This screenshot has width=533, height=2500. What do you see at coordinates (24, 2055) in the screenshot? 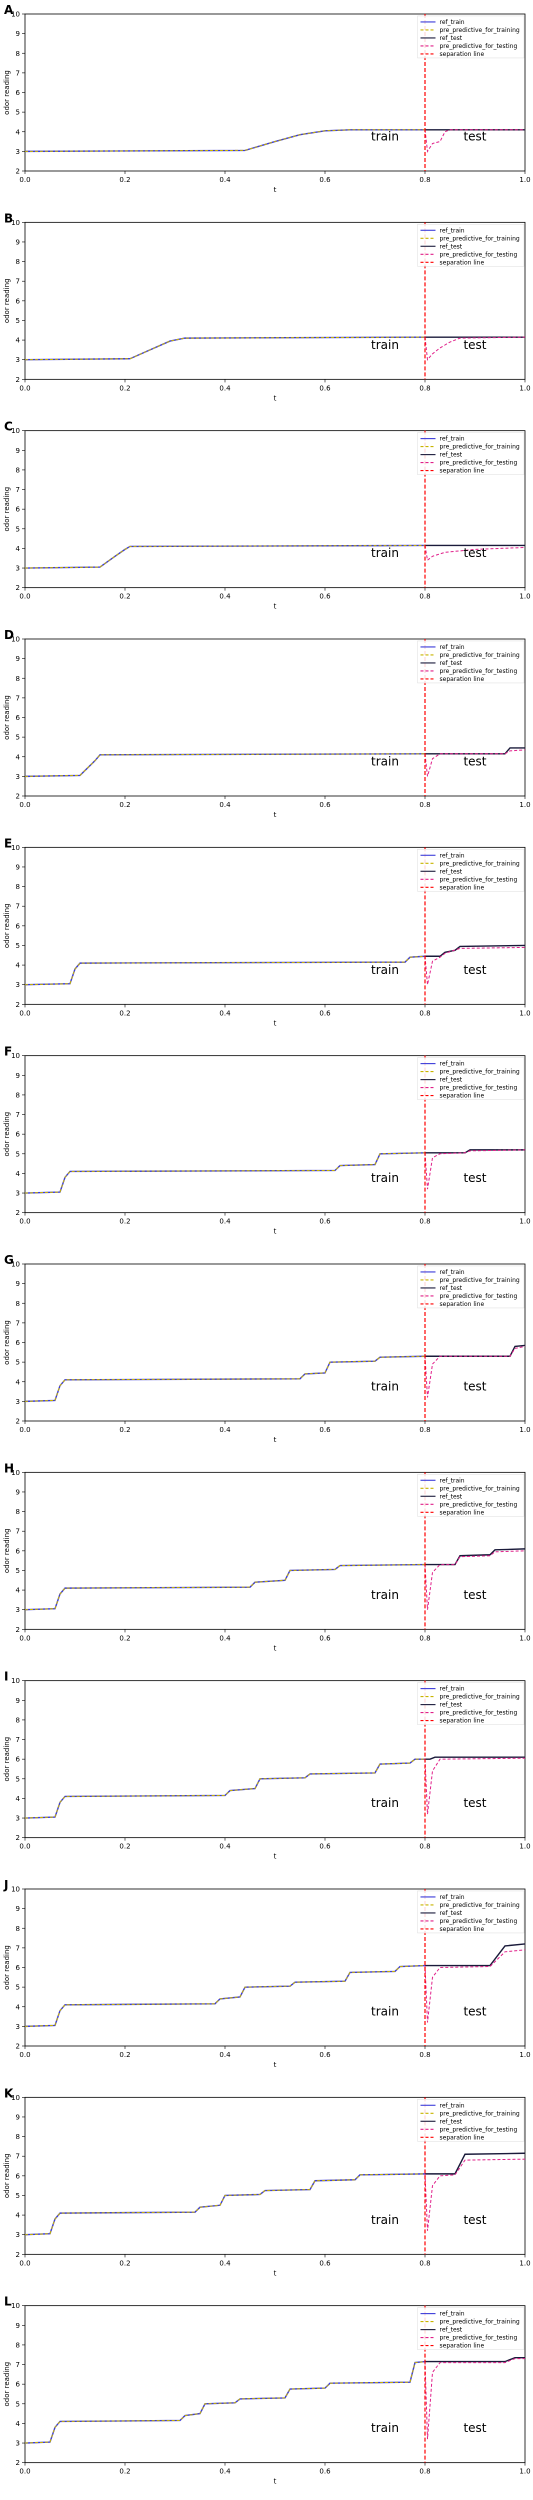
I see `x-tick-label: 0.0` at bounding box center [24, 2055].